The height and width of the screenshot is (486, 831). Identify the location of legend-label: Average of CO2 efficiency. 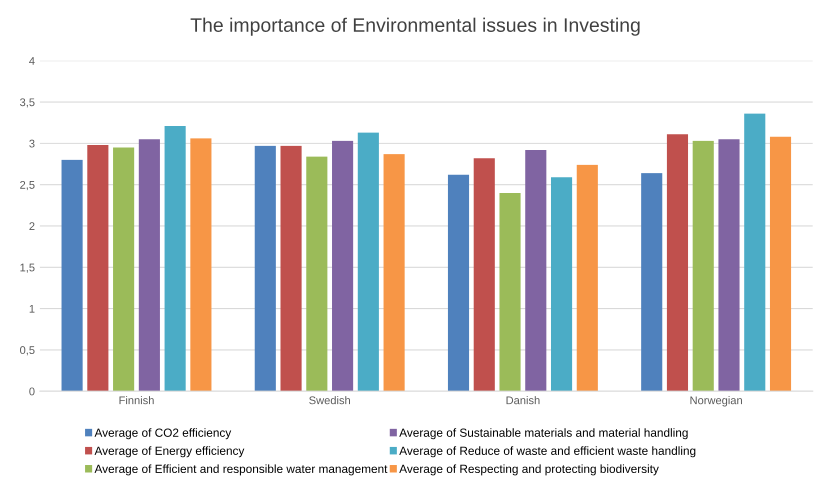
(163, 434).